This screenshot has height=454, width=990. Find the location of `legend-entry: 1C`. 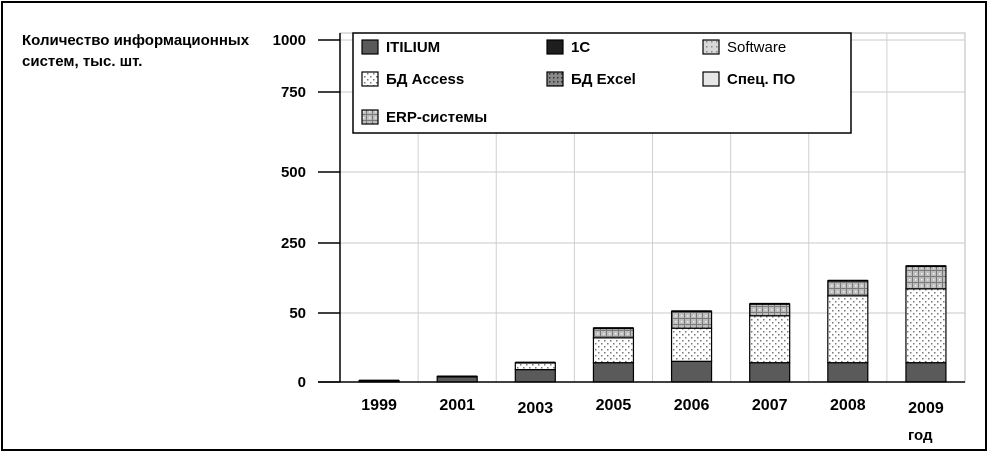

legend-entry: 1C is located at coordinates (580, 47).